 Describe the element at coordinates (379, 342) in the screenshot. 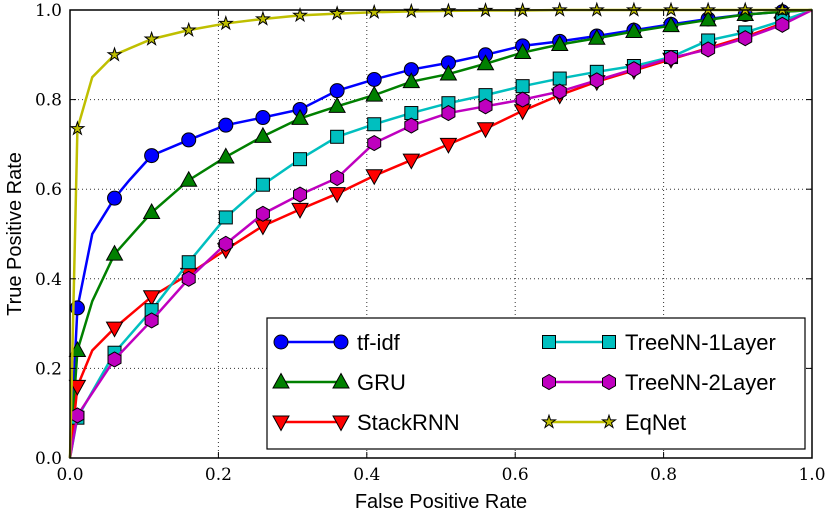

I see `legend-label: tf-idf` at that location.